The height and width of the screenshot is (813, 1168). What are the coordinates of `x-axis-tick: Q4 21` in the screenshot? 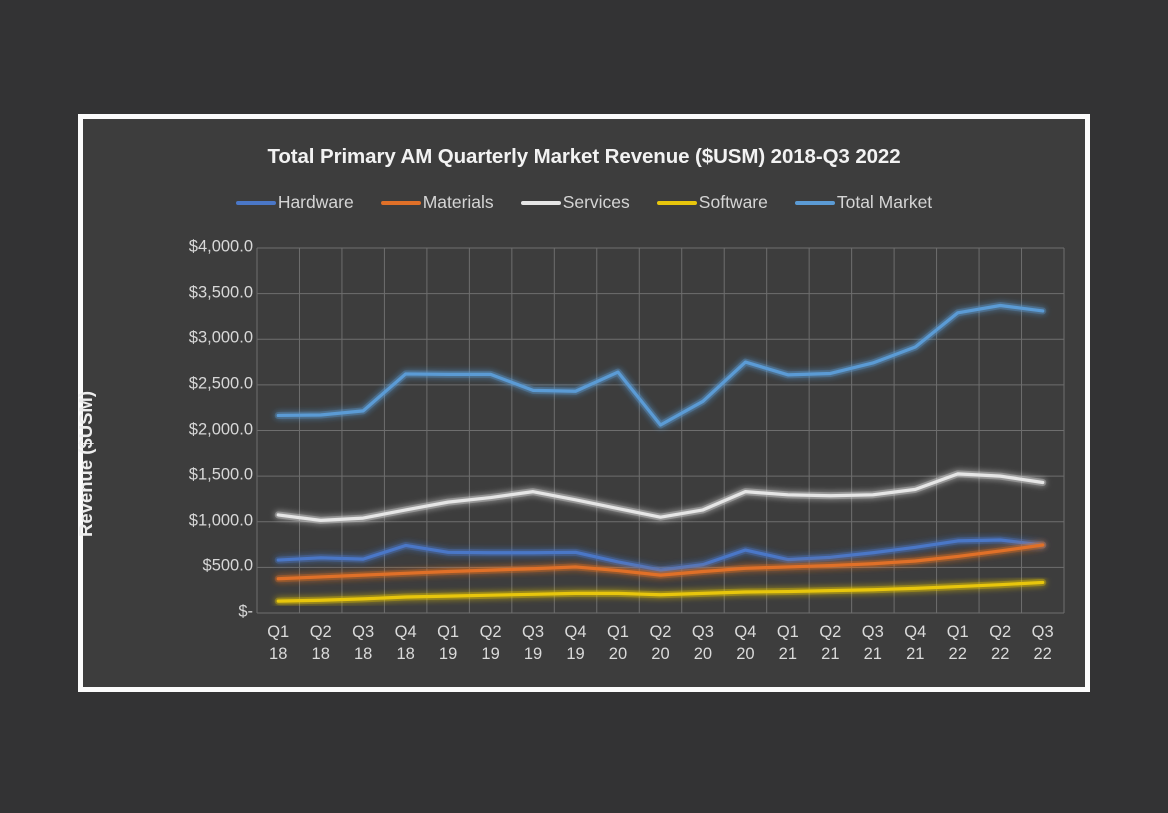 It's located at (915, 653).